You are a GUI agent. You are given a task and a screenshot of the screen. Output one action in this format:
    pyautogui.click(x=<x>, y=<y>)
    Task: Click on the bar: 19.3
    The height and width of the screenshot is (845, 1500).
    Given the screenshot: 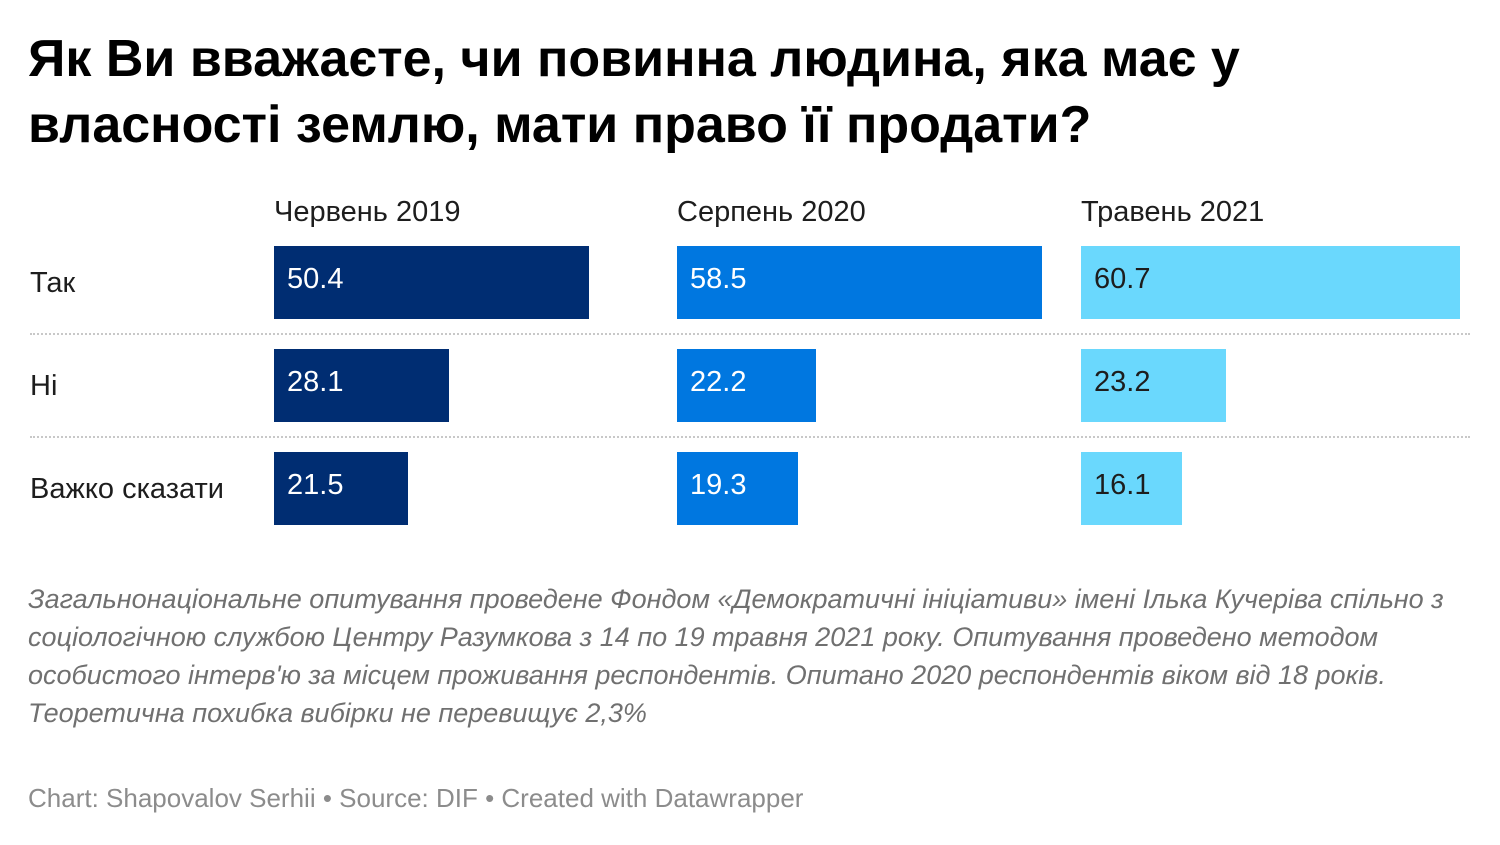 What is the action you would take?
    pyautogui.click(x=737, y=488)
    